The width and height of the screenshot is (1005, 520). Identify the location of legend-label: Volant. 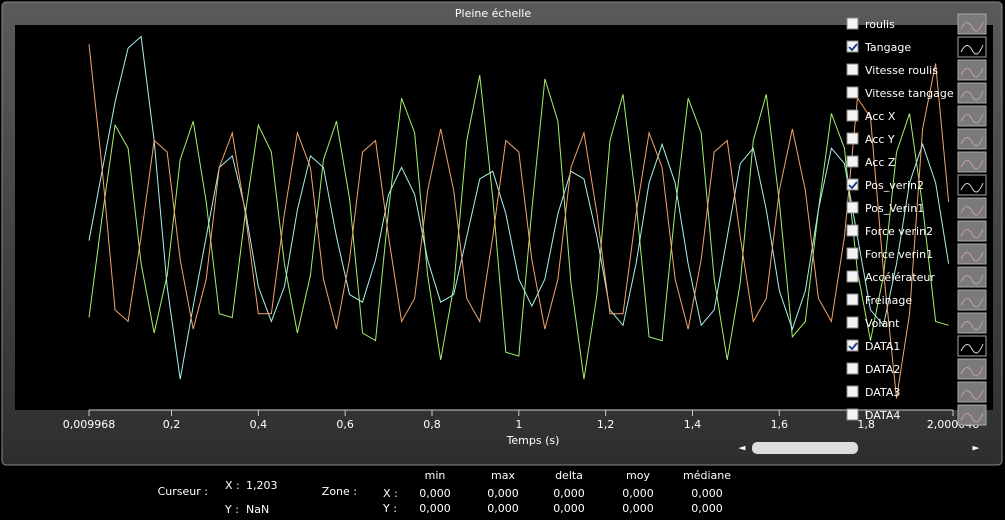
(882, 323).